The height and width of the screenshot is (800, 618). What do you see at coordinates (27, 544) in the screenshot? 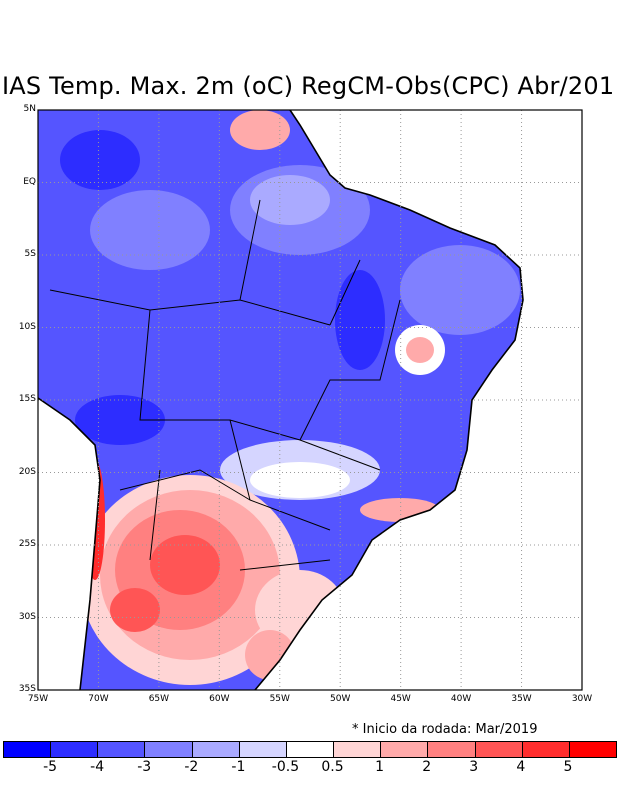
I see `lat-tick-label: 25S` at bounding box center [27, 544].